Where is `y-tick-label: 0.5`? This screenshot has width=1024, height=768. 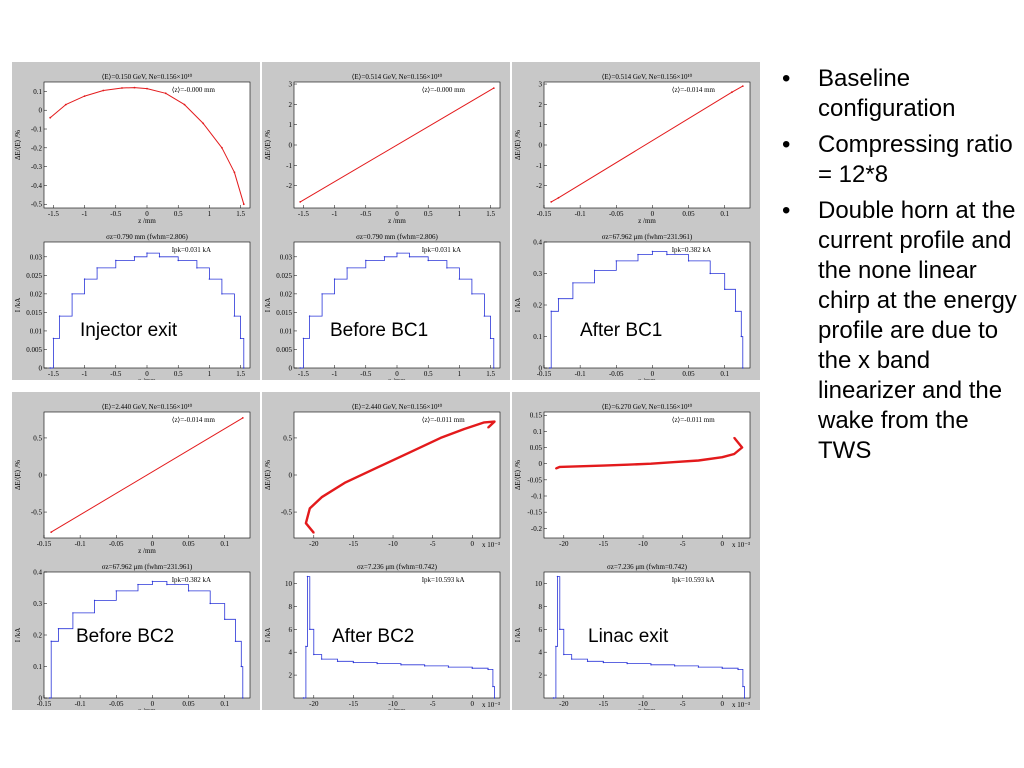 y-tick-label: 0.5 is located at coordinates (287, 438).